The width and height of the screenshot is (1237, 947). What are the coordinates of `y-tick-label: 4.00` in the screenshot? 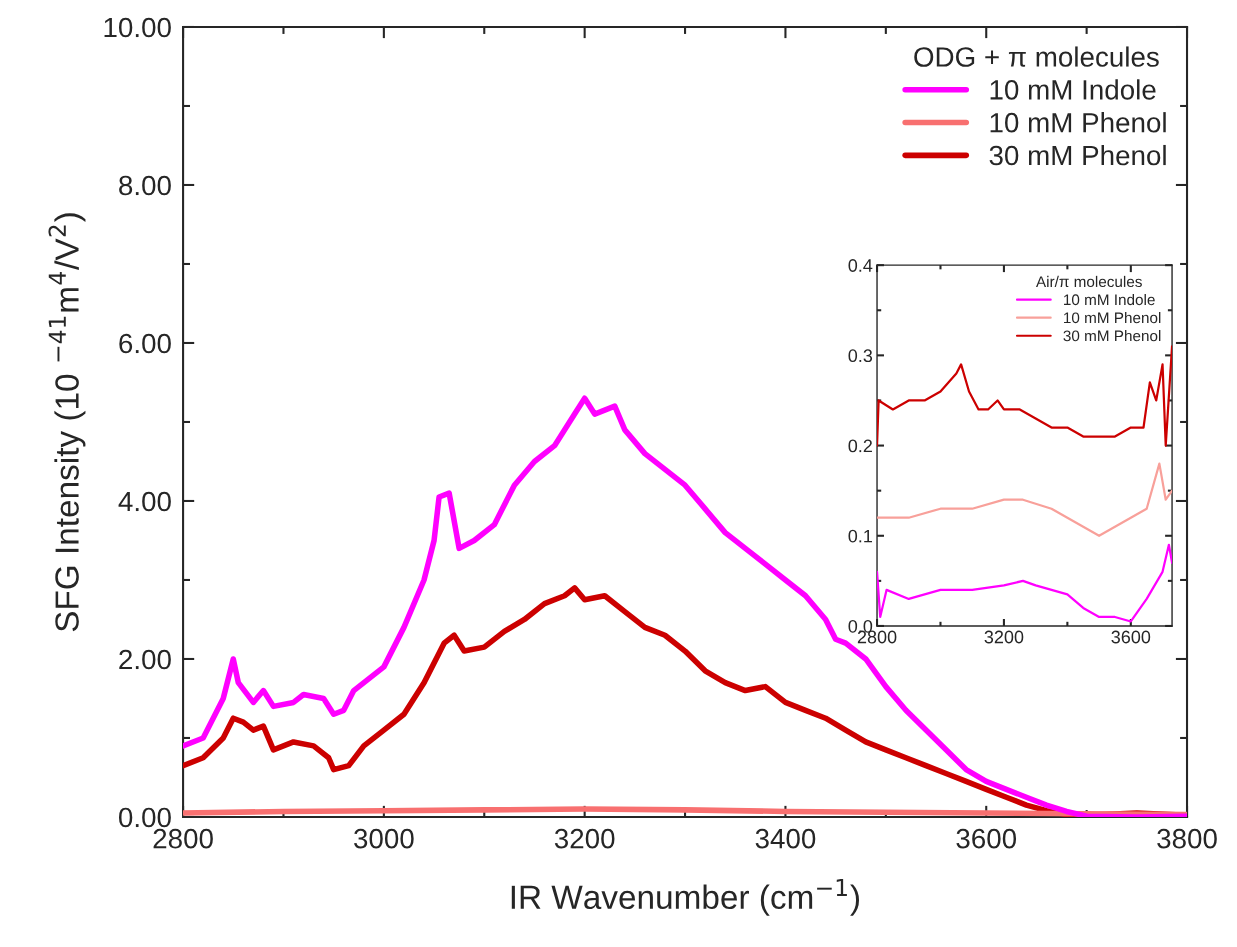 It's located at (144, 501).